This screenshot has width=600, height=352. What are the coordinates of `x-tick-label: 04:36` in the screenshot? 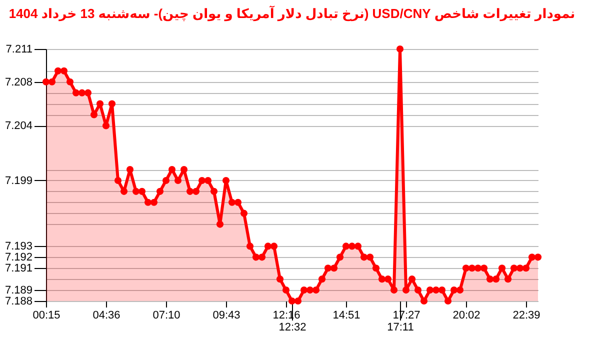 It's located at (106, 316).